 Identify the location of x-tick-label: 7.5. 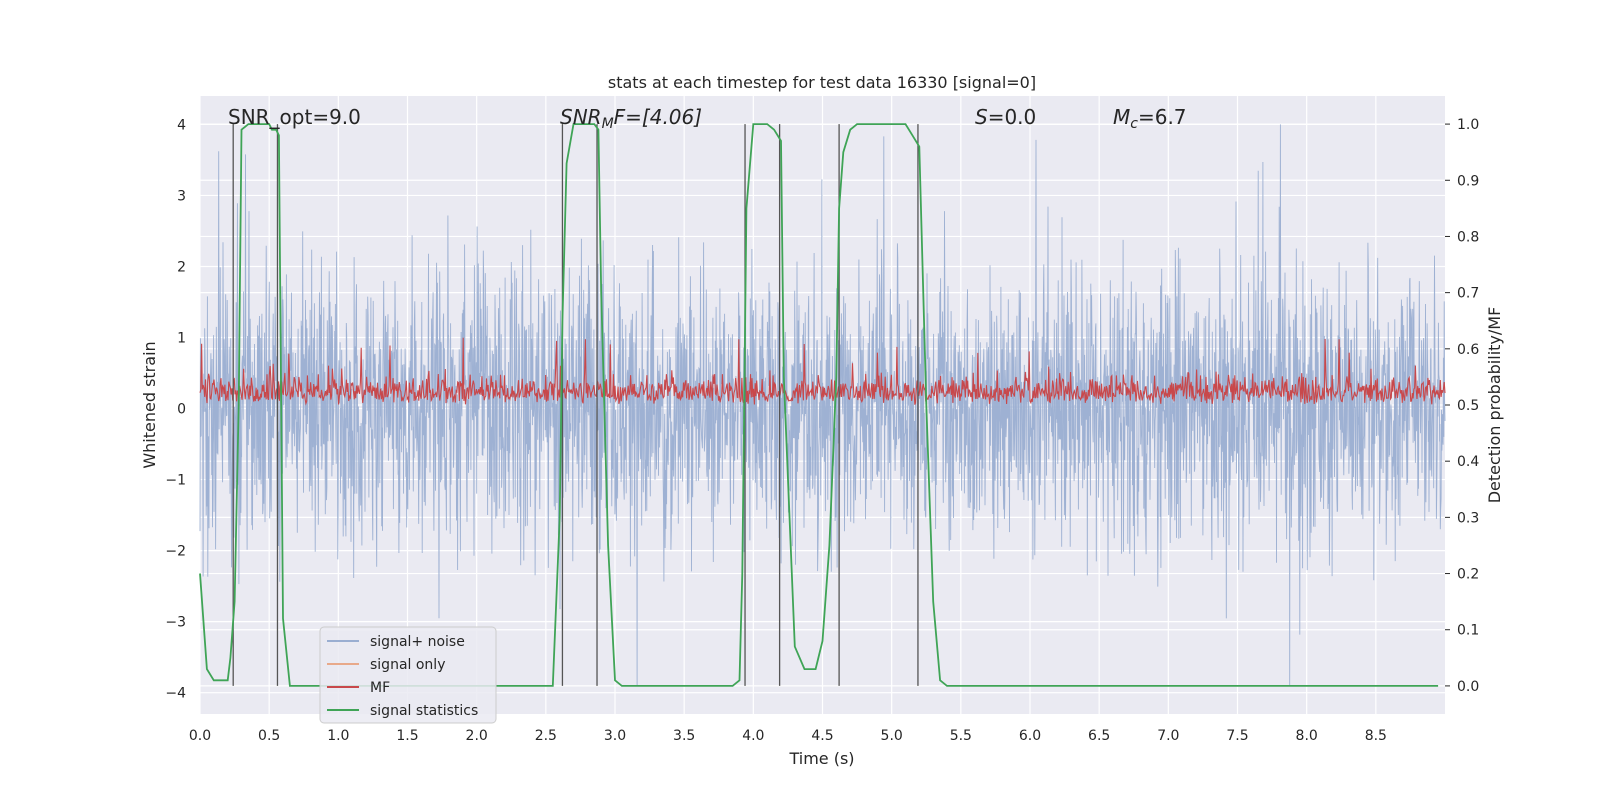
(1237, 736).